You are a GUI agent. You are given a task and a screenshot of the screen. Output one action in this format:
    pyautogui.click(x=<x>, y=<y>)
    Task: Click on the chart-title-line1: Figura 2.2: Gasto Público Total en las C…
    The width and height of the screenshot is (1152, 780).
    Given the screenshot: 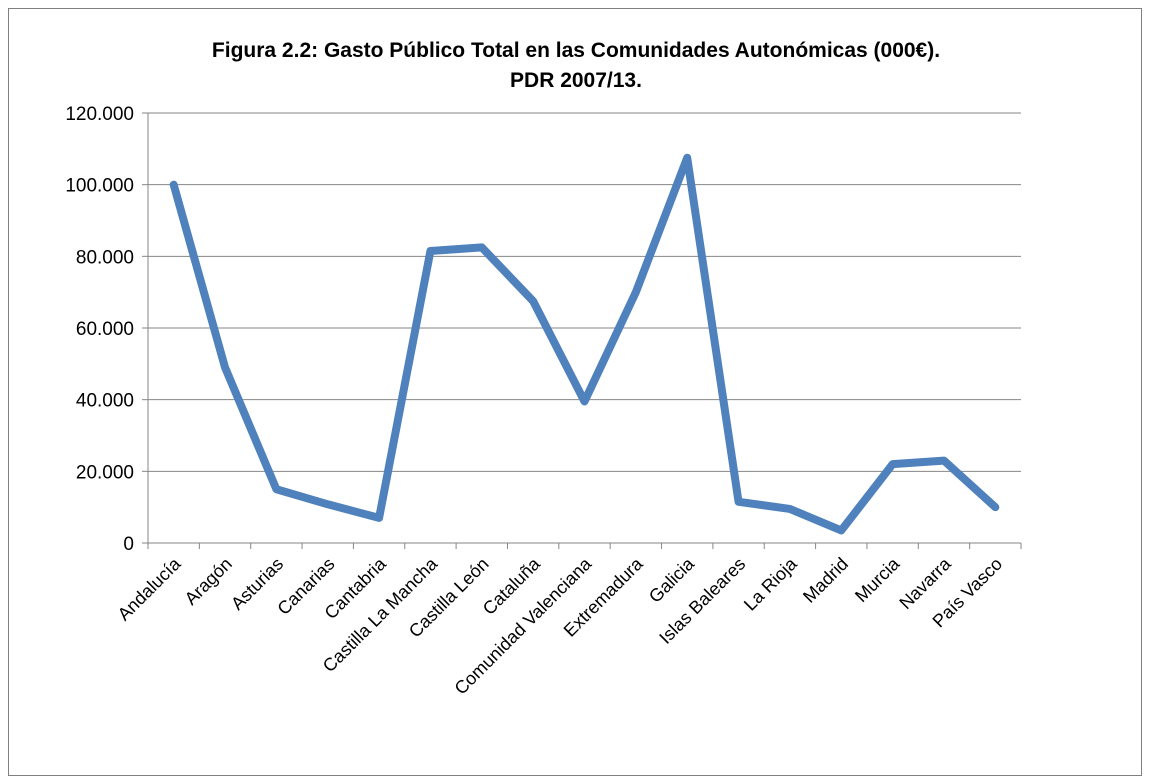 What is the action you would take?
    pyautogui.click(x=576, y=50)
    